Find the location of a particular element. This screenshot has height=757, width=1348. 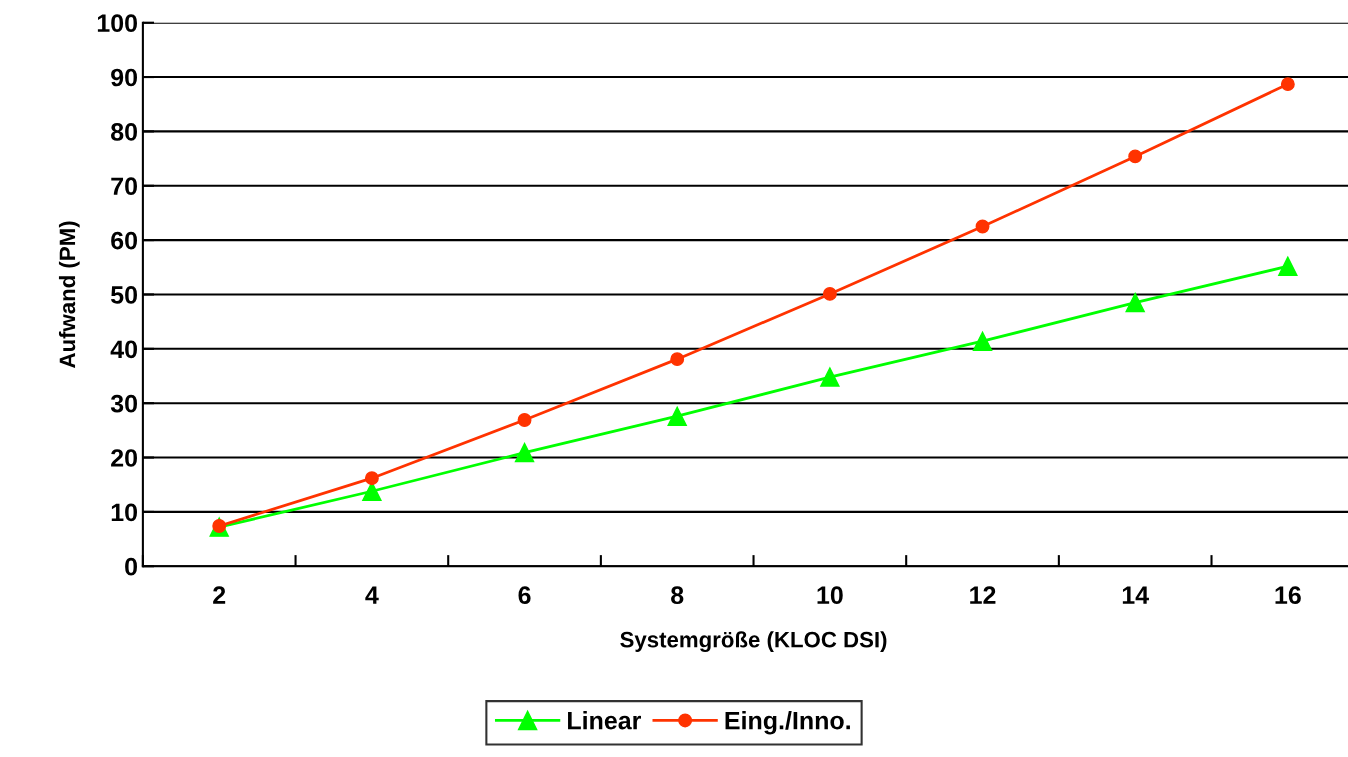

y-tick-label: 20 is located at coordinates (124, 458).